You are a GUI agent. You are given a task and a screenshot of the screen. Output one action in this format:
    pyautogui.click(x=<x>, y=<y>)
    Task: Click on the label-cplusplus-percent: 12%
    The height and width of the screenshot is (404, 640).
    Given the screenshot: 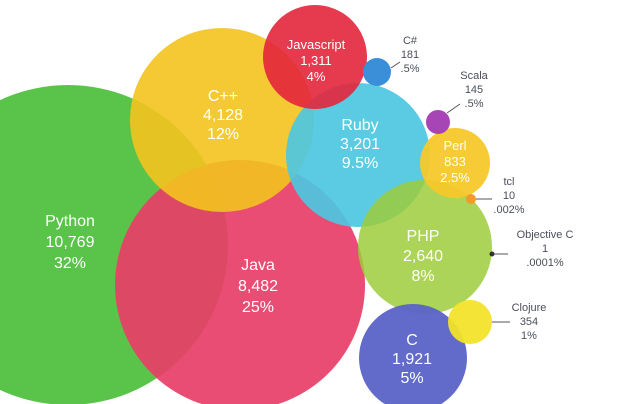 What is the action you would take?
    pyautogui.click(x=223, y=134)
    